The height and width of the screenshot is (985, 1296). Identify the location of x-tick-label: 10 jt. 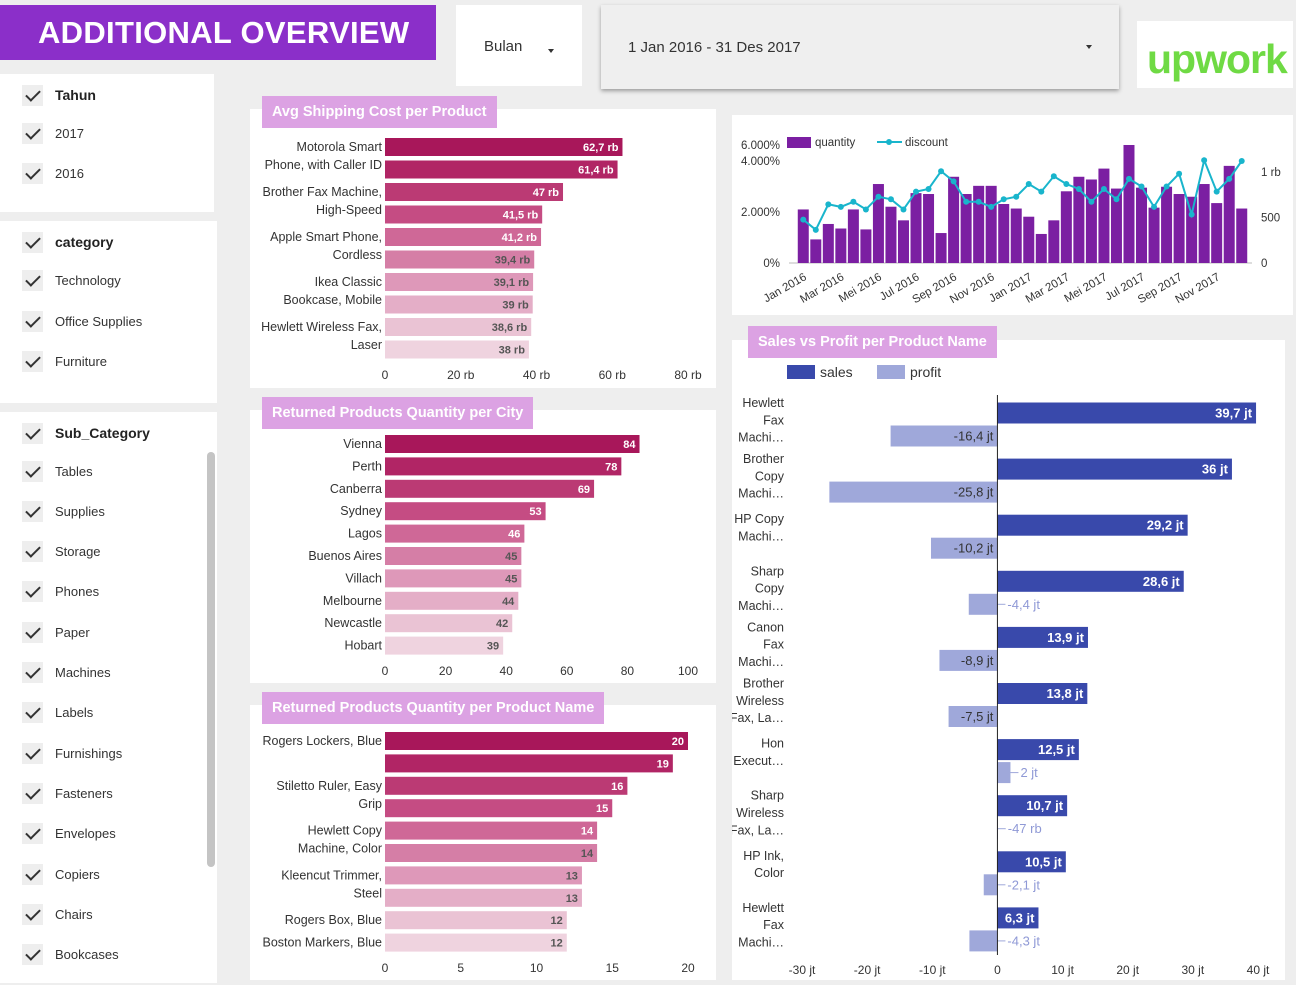
(1062, 970).